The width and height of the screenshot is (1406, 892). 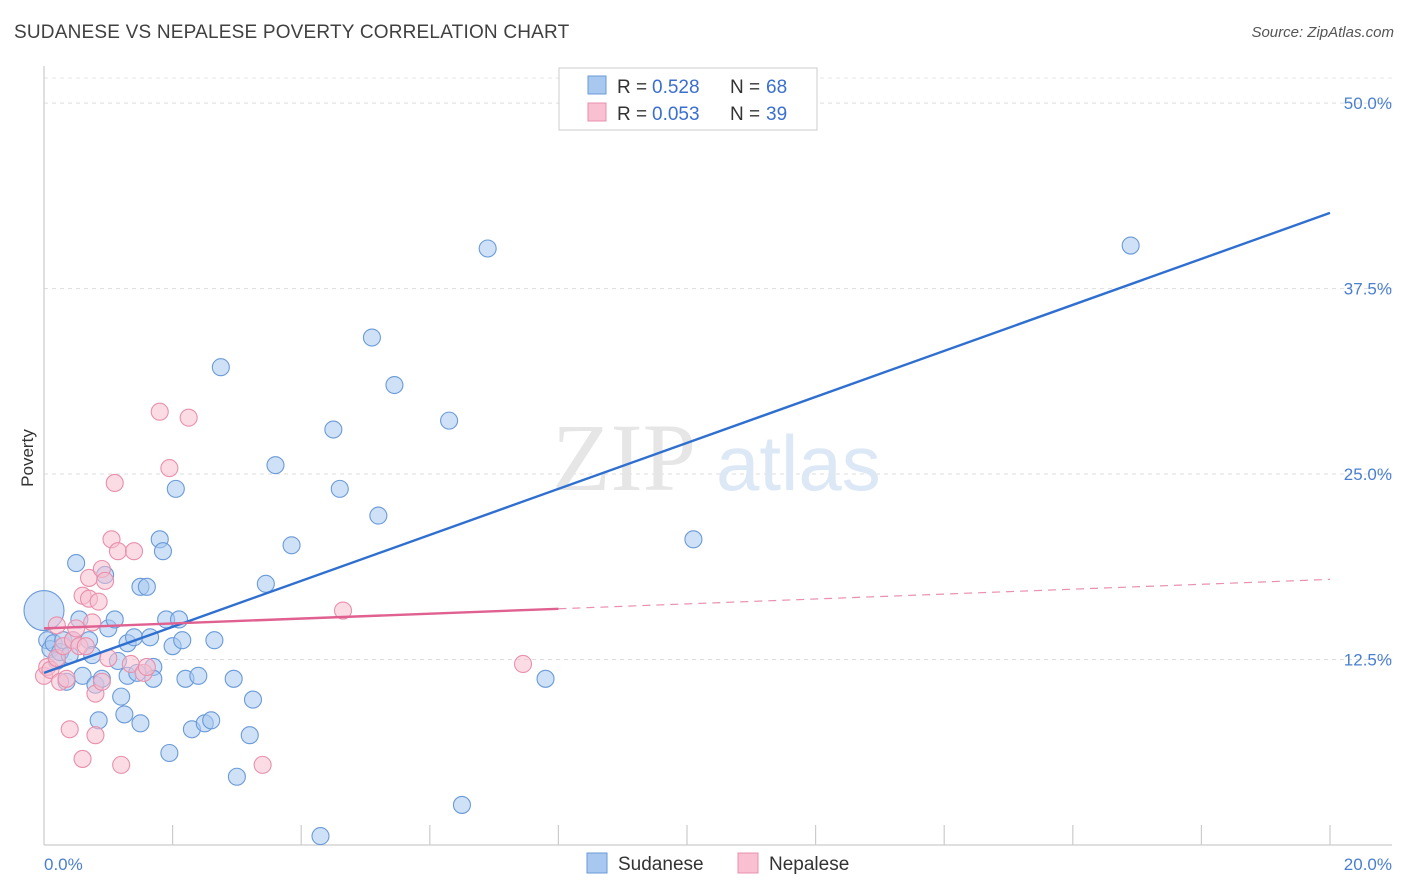 I want to click on bottom-legend-swatch-sudanese, so click(x=597, y=863).